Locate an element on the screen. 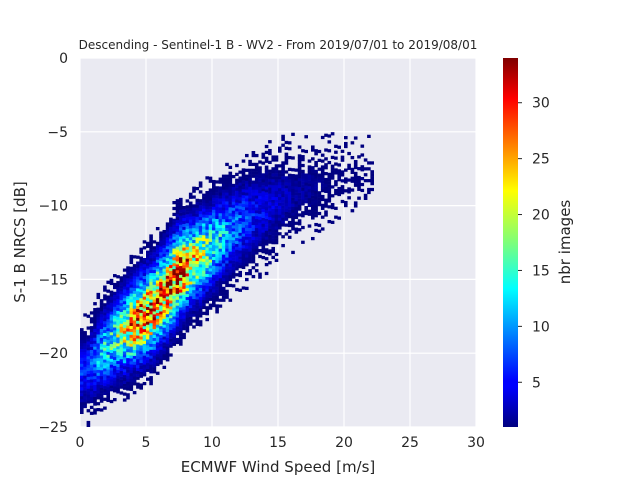 The height and width of the screenshot is (480, 640). x-tick-label: 0 is located at coordinates (80, 443).